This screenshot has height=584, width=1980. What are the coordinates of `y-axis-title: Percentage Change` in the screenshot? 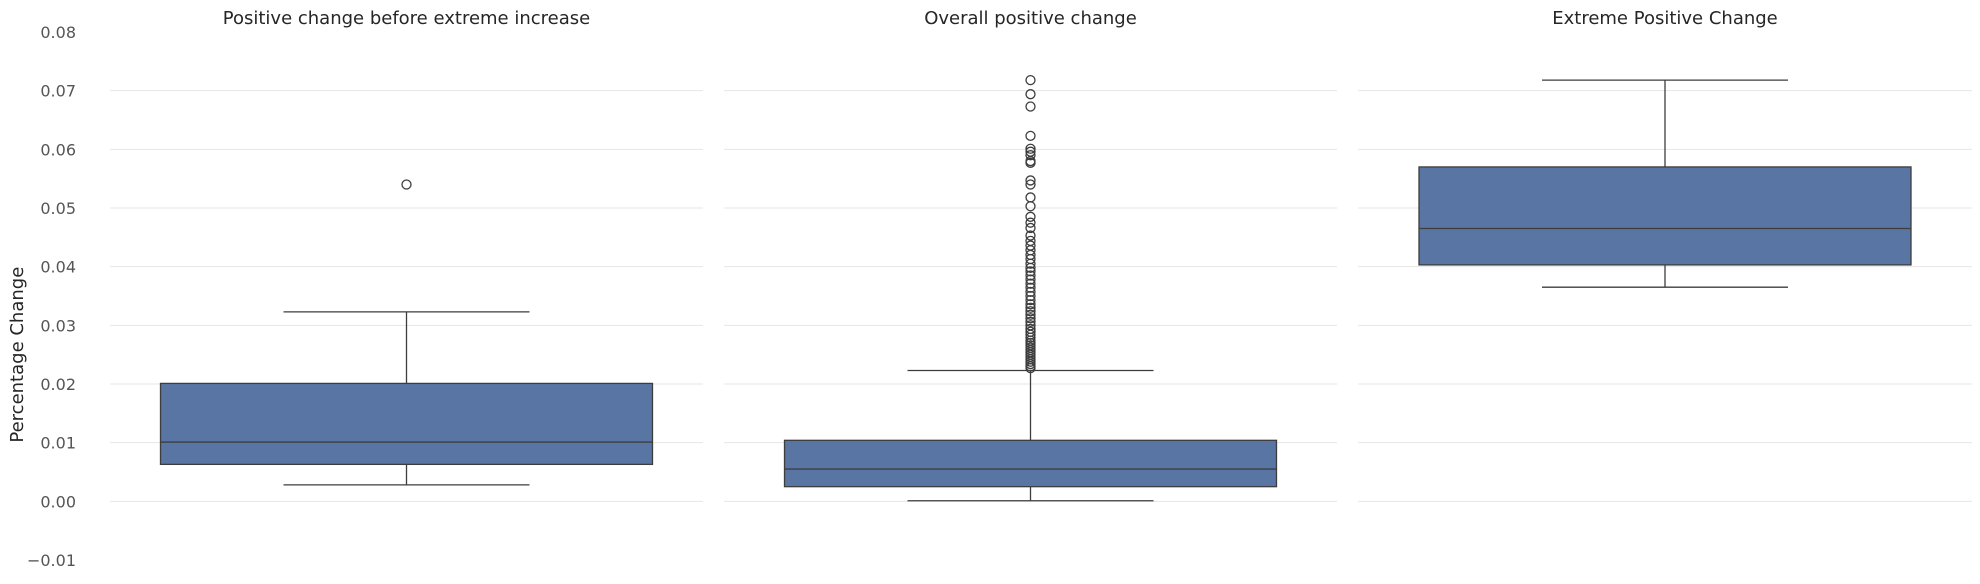 It's located at (17, 355).